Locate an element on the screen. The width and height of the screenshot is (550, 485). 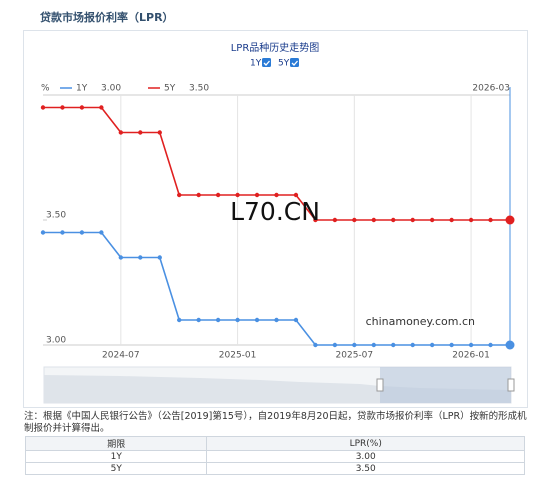
y-tick-label: 3.50 is located at coordinates (56, 216).